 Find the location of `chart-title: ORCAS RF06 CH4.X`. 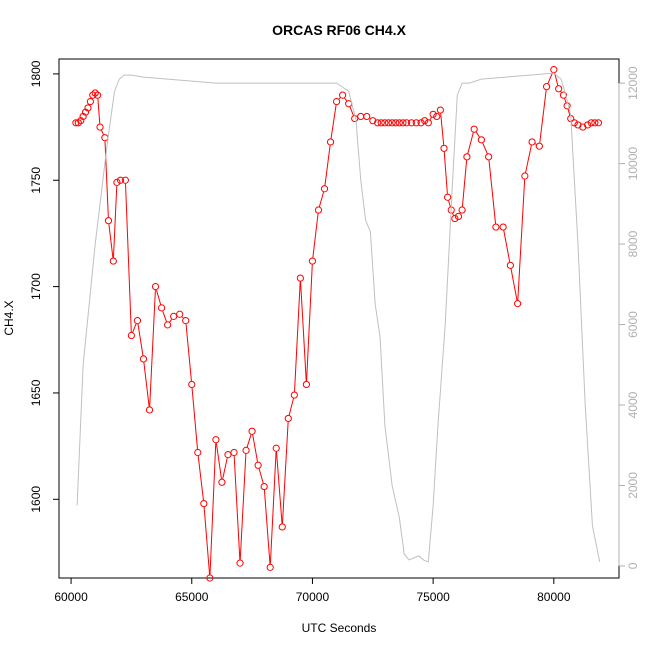

chart-title: ORCAS RF06 CH4.X is located at coordinates (339, 30).